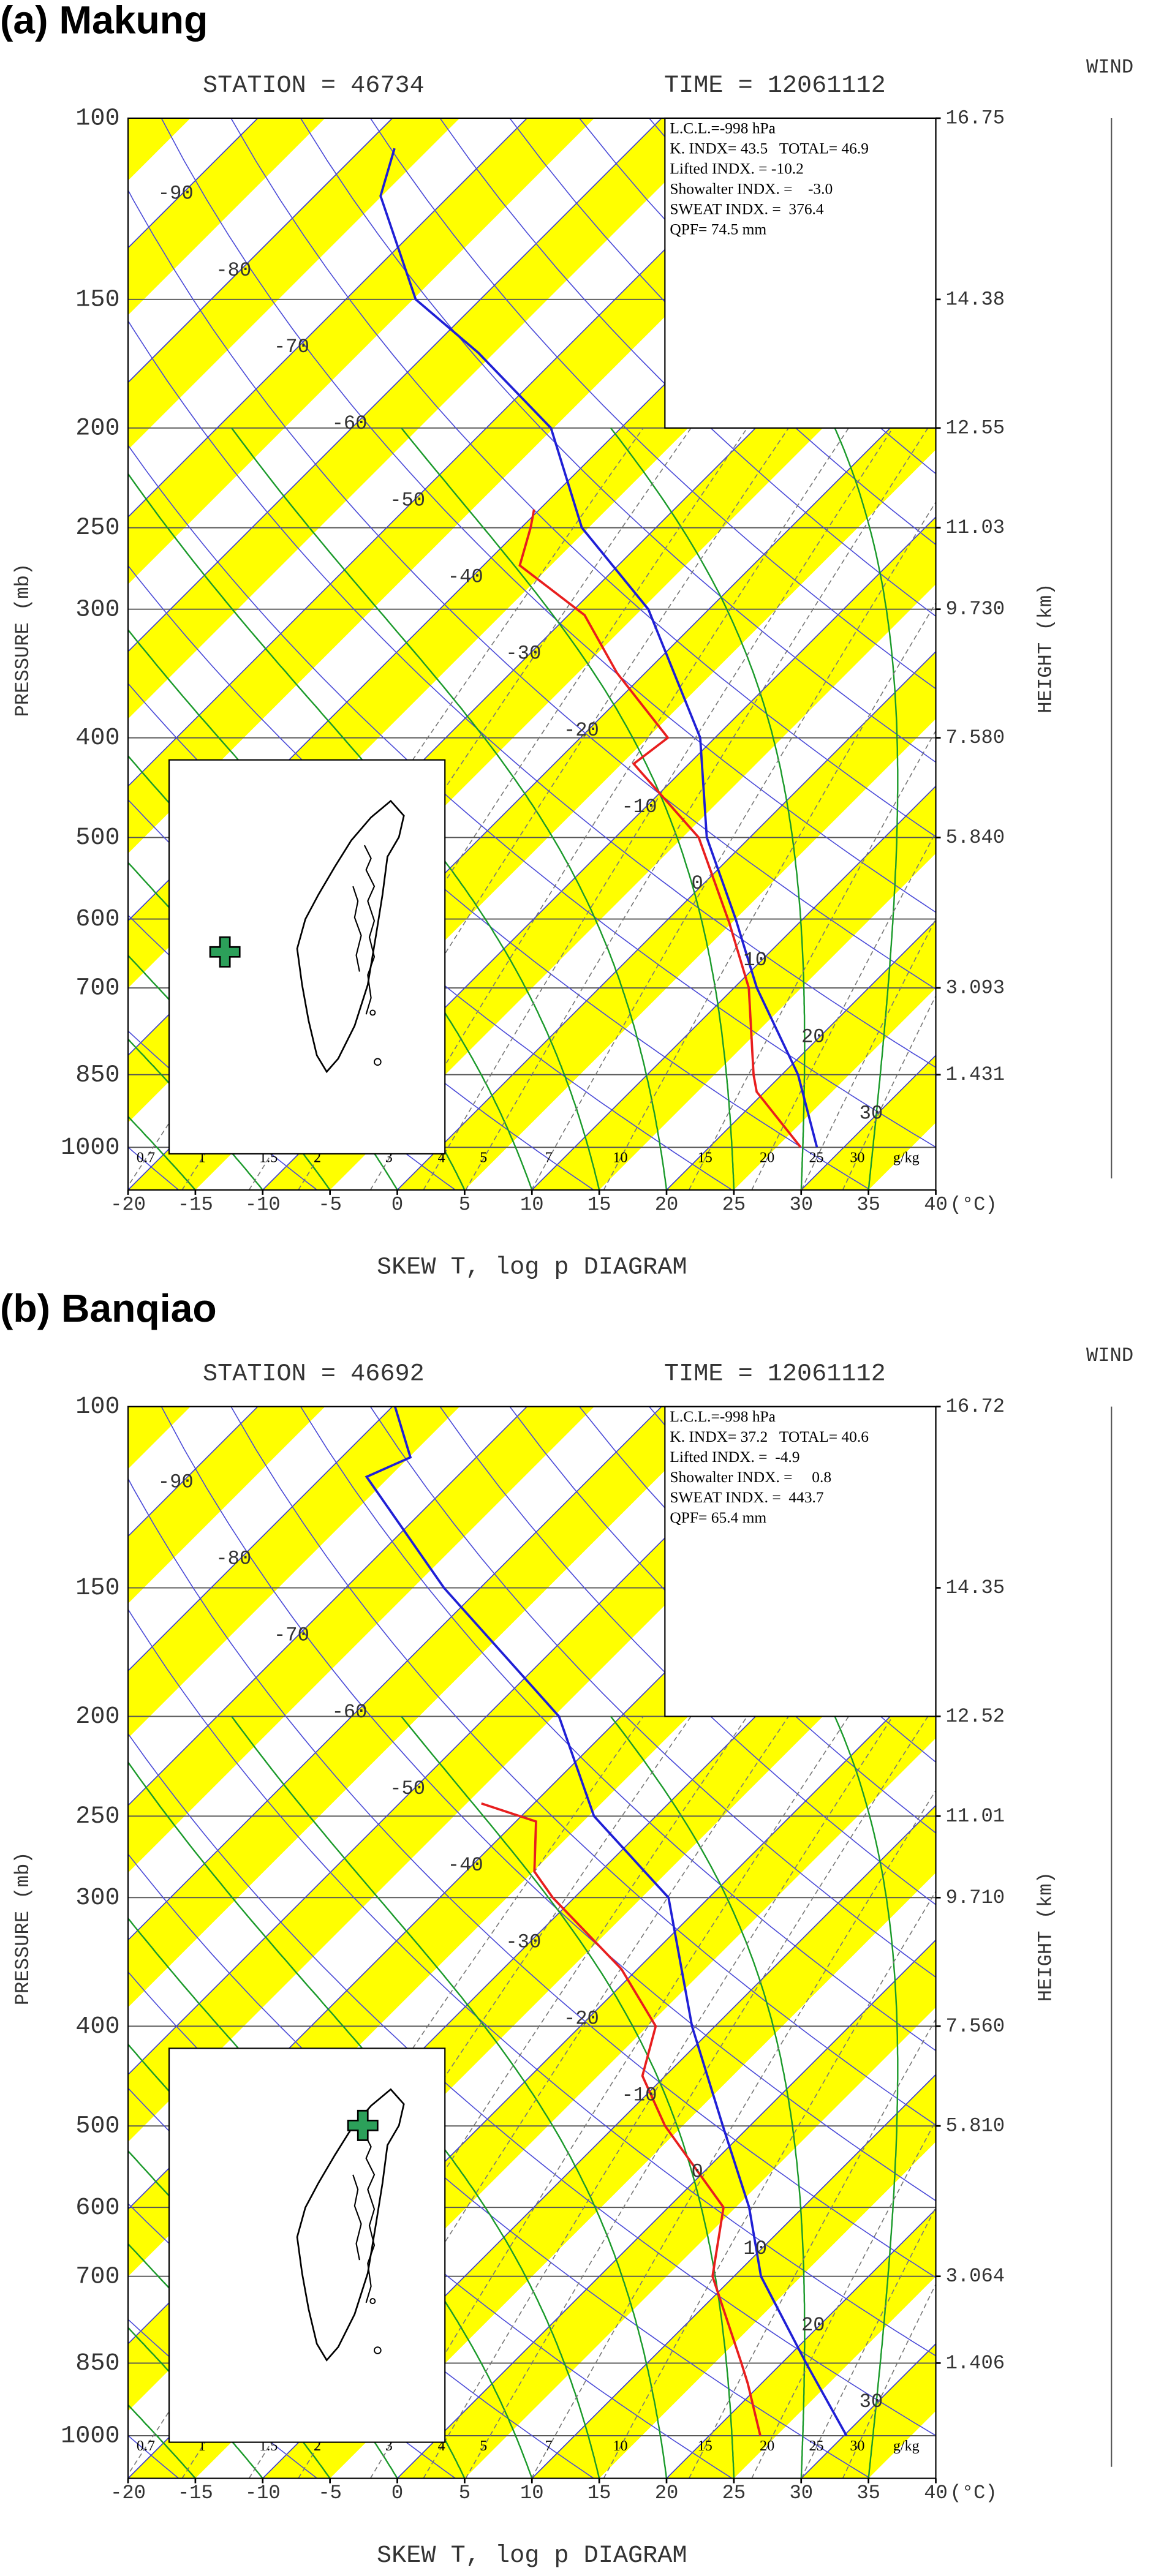  Describe the element at coordinates (146, 2446) in the screenshot. I see `mixing-ratio-label: 0.7` at that location.